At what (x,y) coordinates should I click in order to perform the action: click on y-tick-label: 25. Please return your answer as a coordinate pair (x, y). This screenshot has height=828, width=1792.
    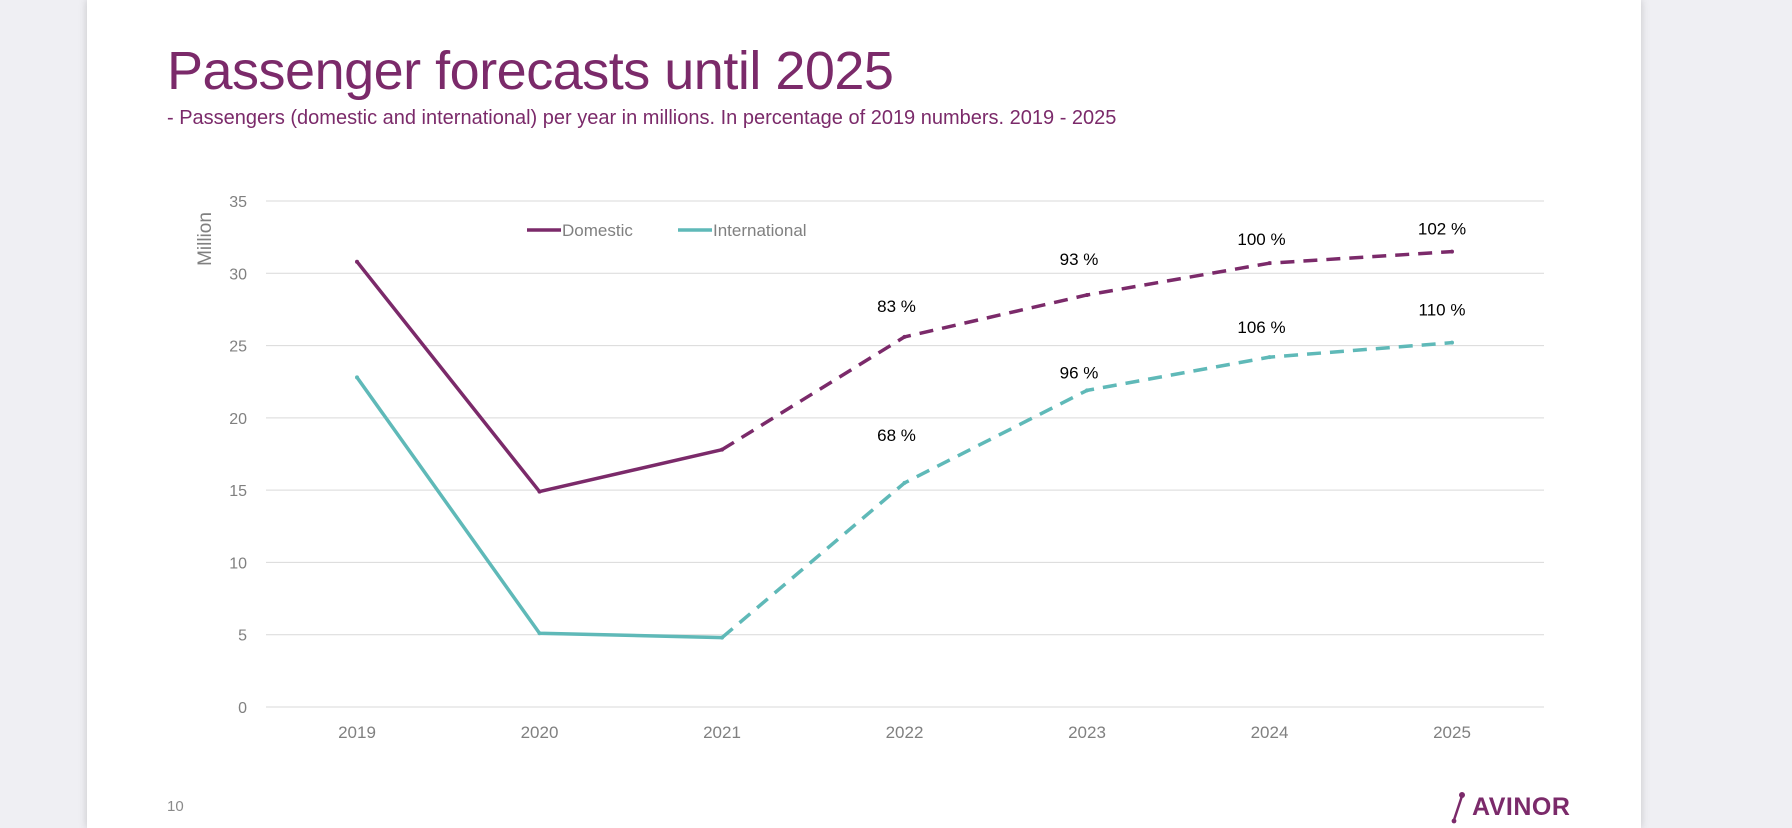
    Looking at the image, I should click on (238, 347).